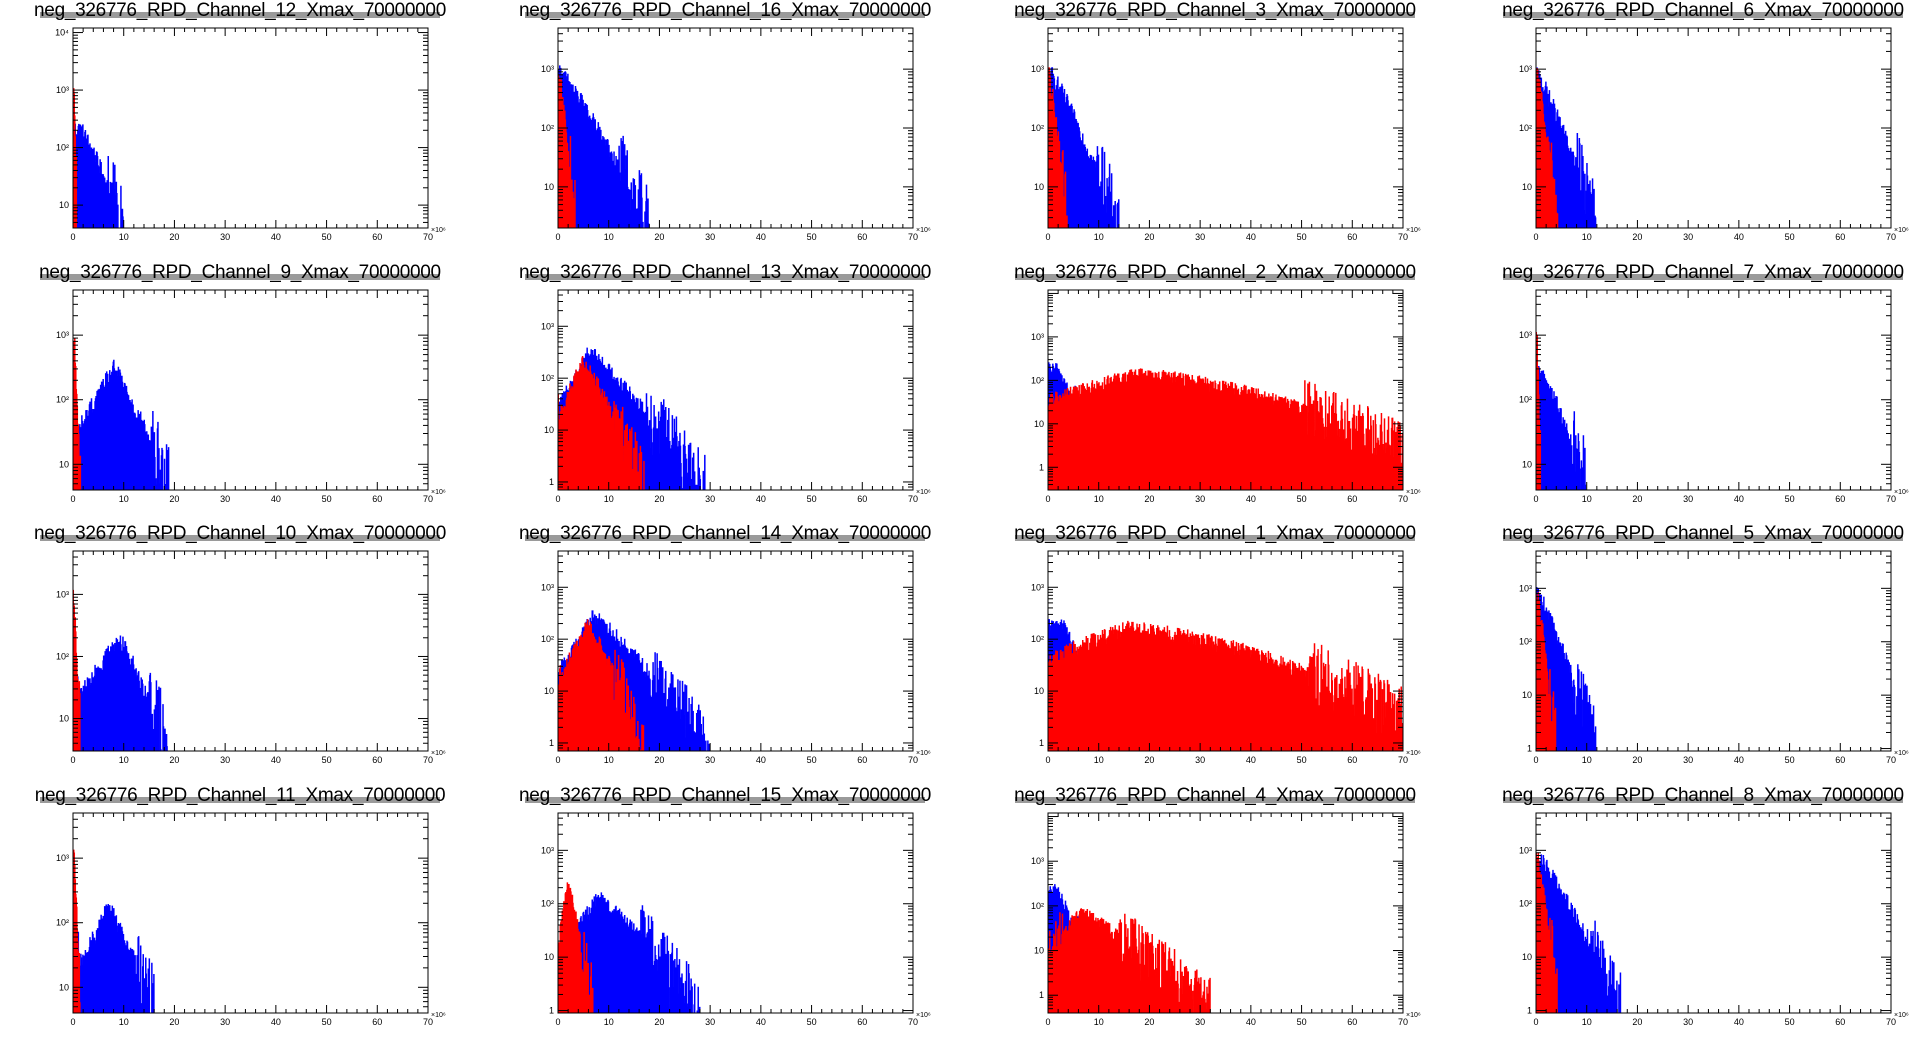 The image size is (1922, 1043). Describe the element at coordinates (725, 795) in the screenshot. I see `chart-title: neg_326776_RPD_Channel_15_Xmax_70000000` at that location.